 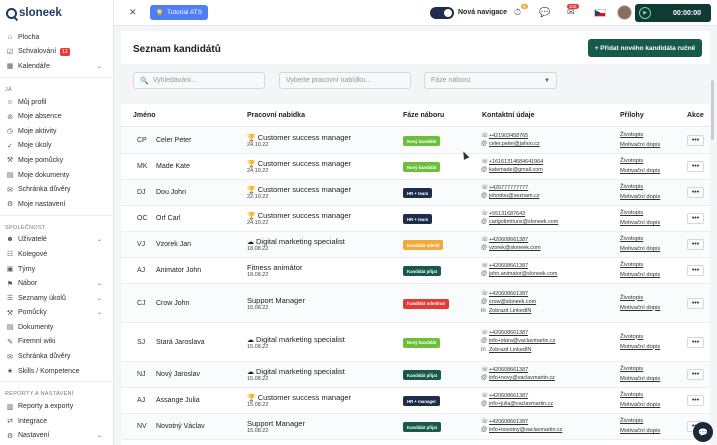 I want to click on sidebar-item-u-ivatel-: ☻ Uživatelé ⌄, so click(x=56, y=240).